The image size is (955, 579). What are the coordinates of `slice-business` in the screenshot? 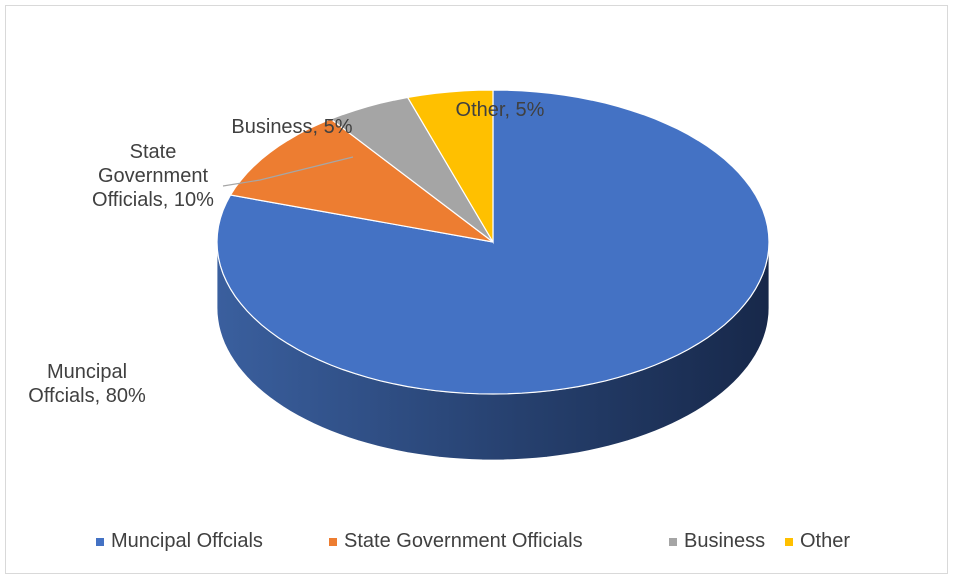 It's located at (411, 169).